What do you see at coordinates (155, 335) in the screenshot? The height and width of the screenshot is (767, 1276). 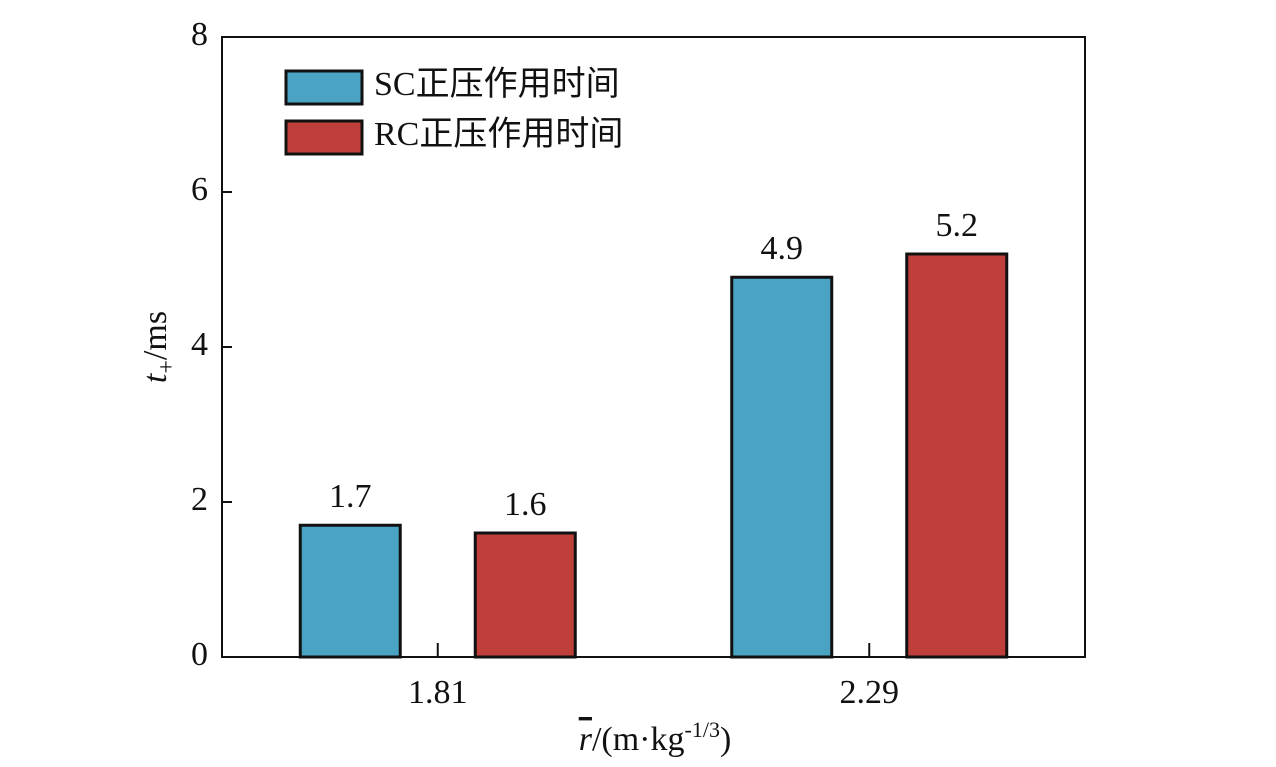 I see `y-label-unit: /ms` at bounding box center [155, 335].